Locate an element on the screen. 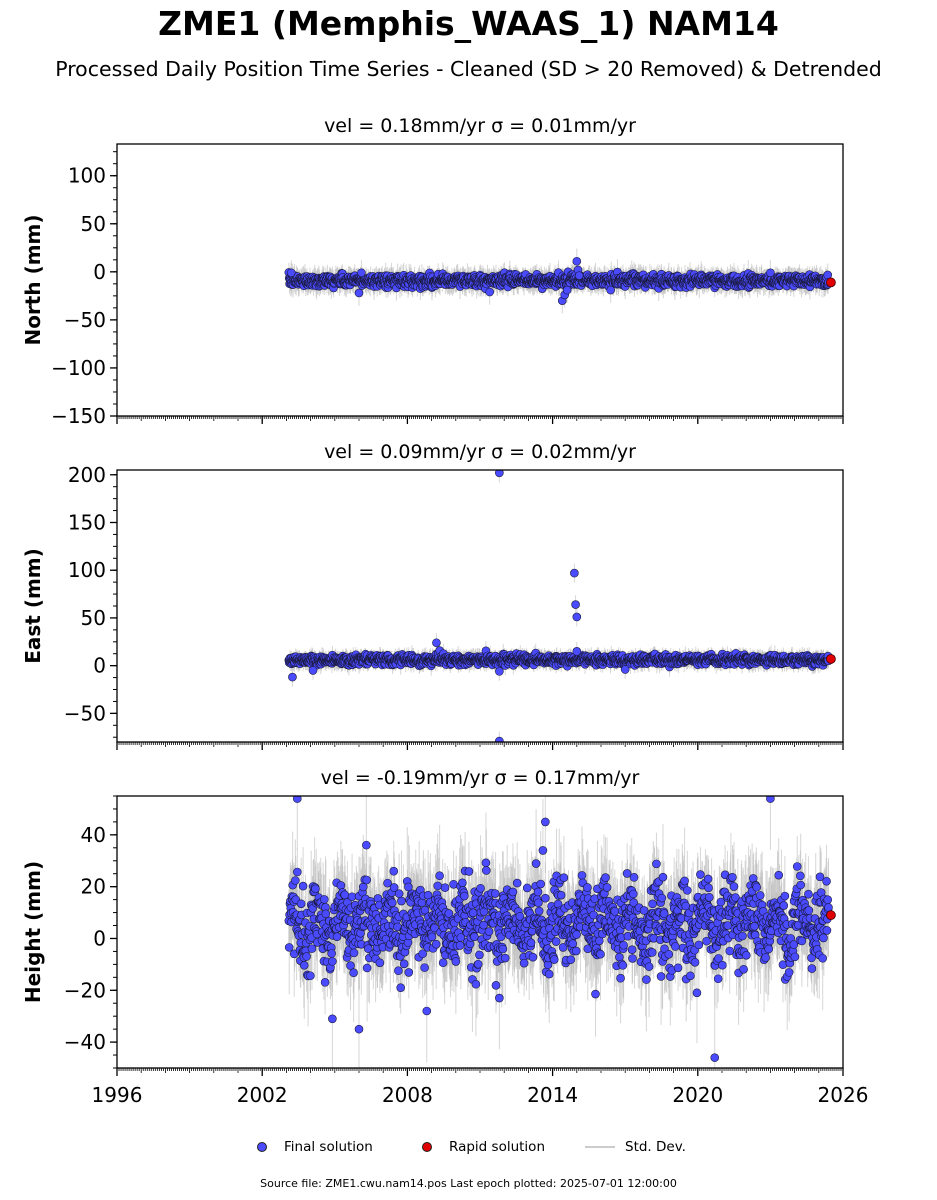 Image resolution: width=937 pixels, height=1200 pixels. y-axis-label-north: North (mm) is located at coordinates (33, 279).